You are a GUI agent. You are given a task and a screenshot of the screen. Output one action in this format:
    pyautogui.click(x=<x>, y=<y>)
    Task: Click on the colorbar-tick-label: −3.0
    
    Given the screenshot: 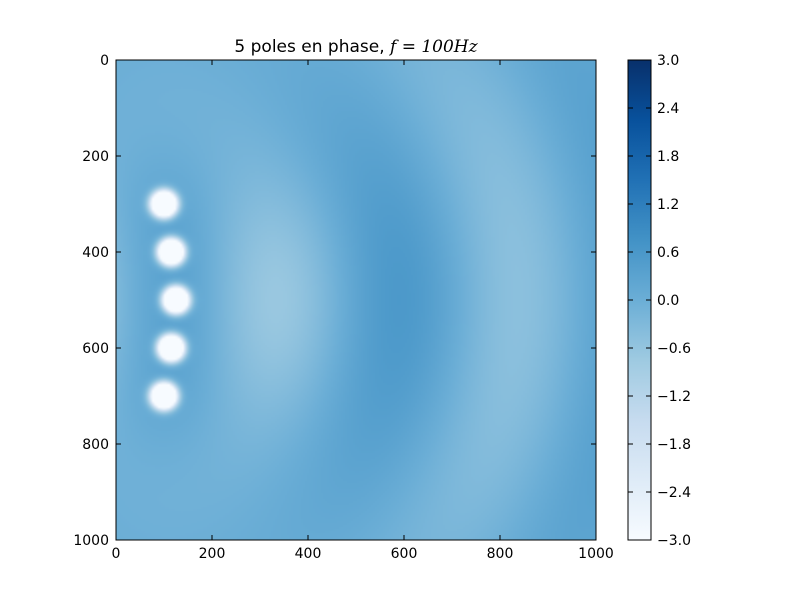 What is the action you would take?
    pyautogui.click(x=674, y=541)
    